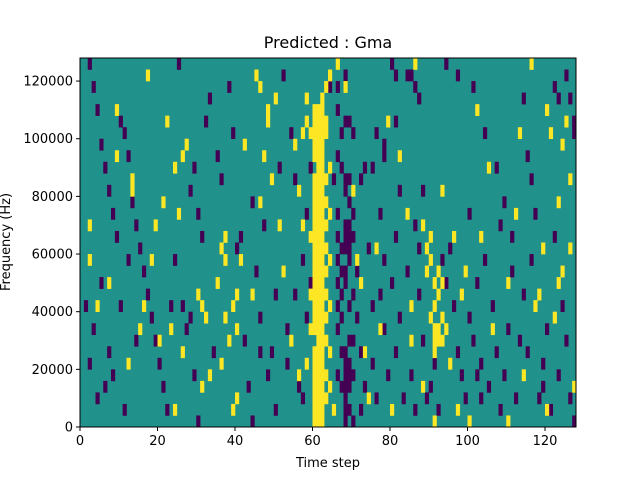 The width and height of the screenshot is (640, 480). What do you see at coordinates (328, 42) in the screenshot?
I see `chart-title: Predicted : Gma` at bounding box center [328, 42].